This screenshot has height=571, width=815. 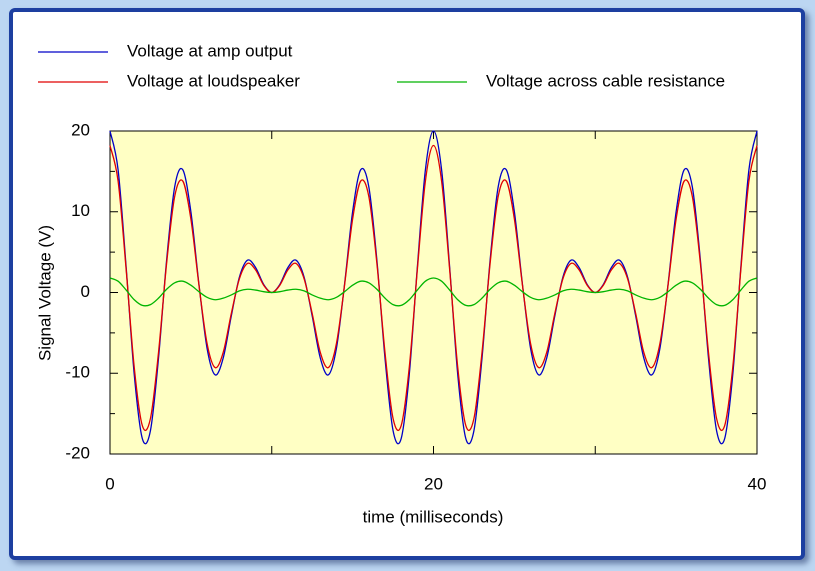 I want to click on y-tick-label: 10, so click(x=80, y=210).